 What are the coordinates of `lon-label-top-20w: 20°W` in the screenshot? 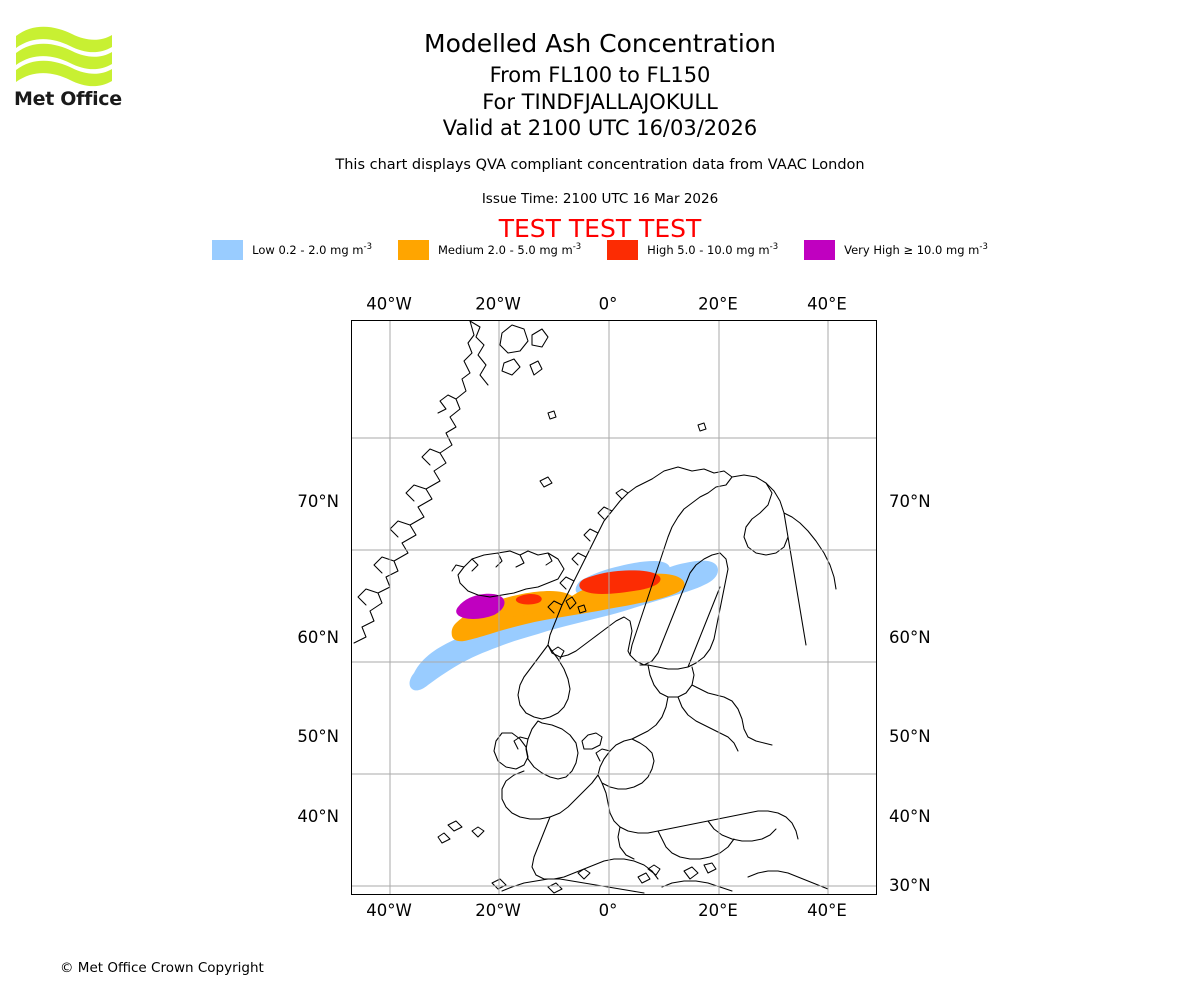 It's located at (498, 304).